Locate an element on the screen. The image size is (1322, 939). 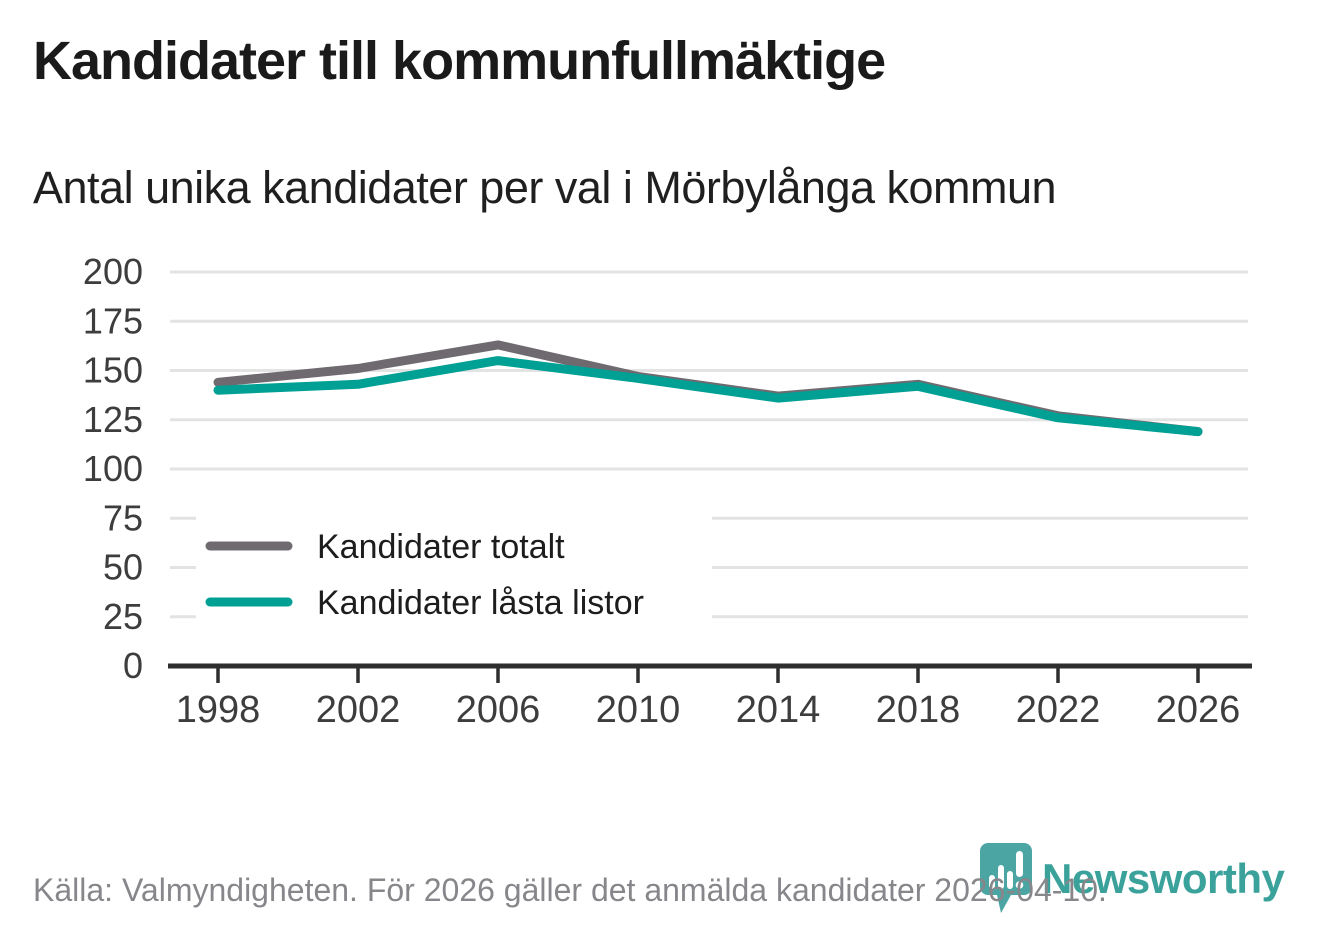
x-tick-label: 2022 is located at coordinates (1058, 710).